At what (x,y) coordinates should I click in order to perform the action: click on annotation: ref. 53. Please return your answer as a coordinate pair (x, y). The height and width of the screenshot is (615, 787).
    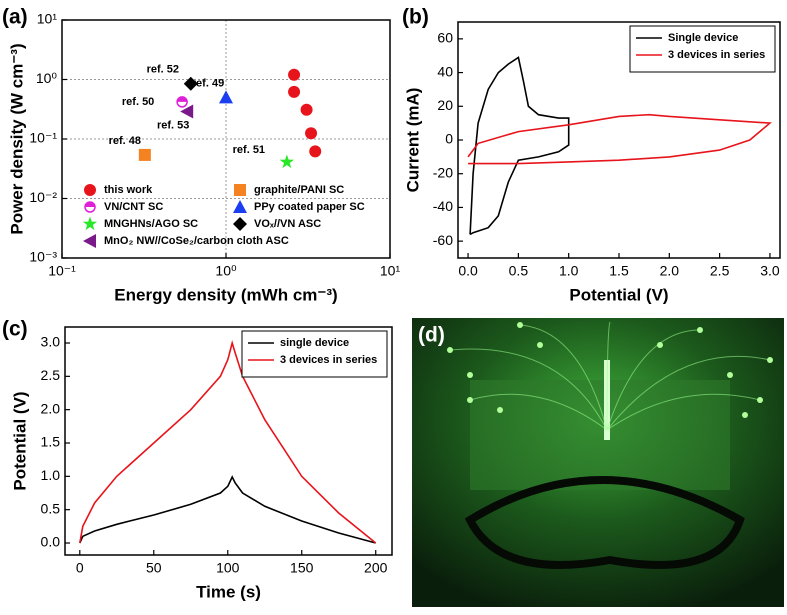
    Looking at the image, I should click on (173, 125).